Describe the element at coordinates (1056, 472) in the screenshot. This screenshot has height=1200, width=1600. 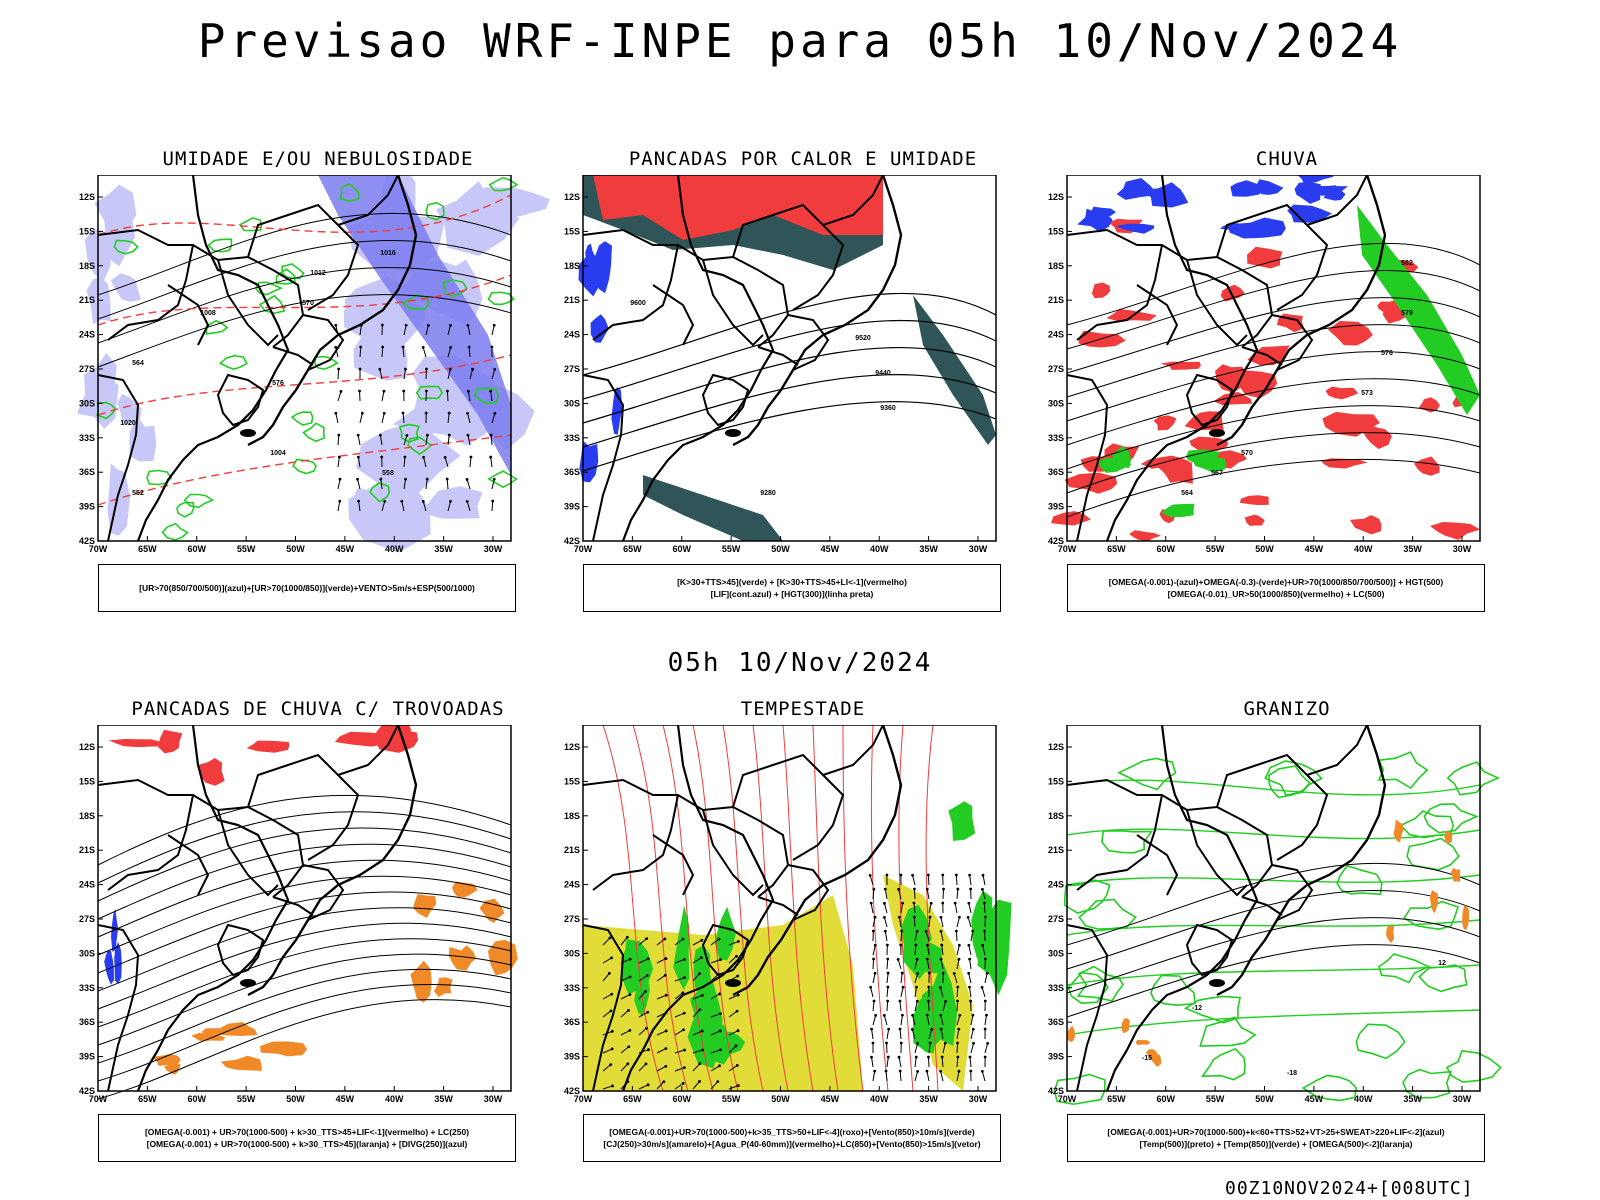
I see `lat-tick-label: 36S` at that location.